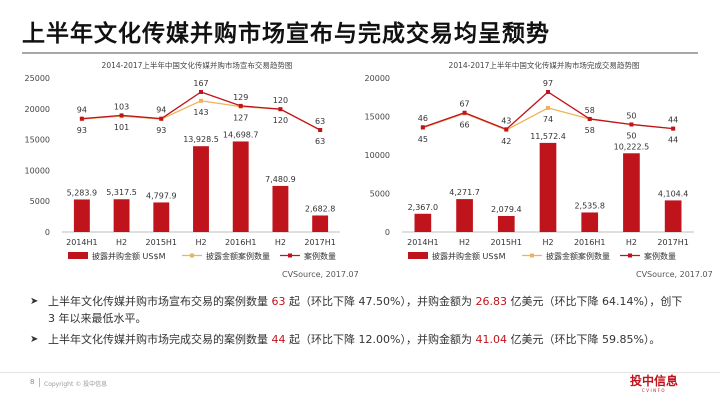 The width and height of the screenshot is (720, 405). Describe the element at coordinates (161, 195) in the screenshot. I see `bar-value-label: 4,797.9` at that location.